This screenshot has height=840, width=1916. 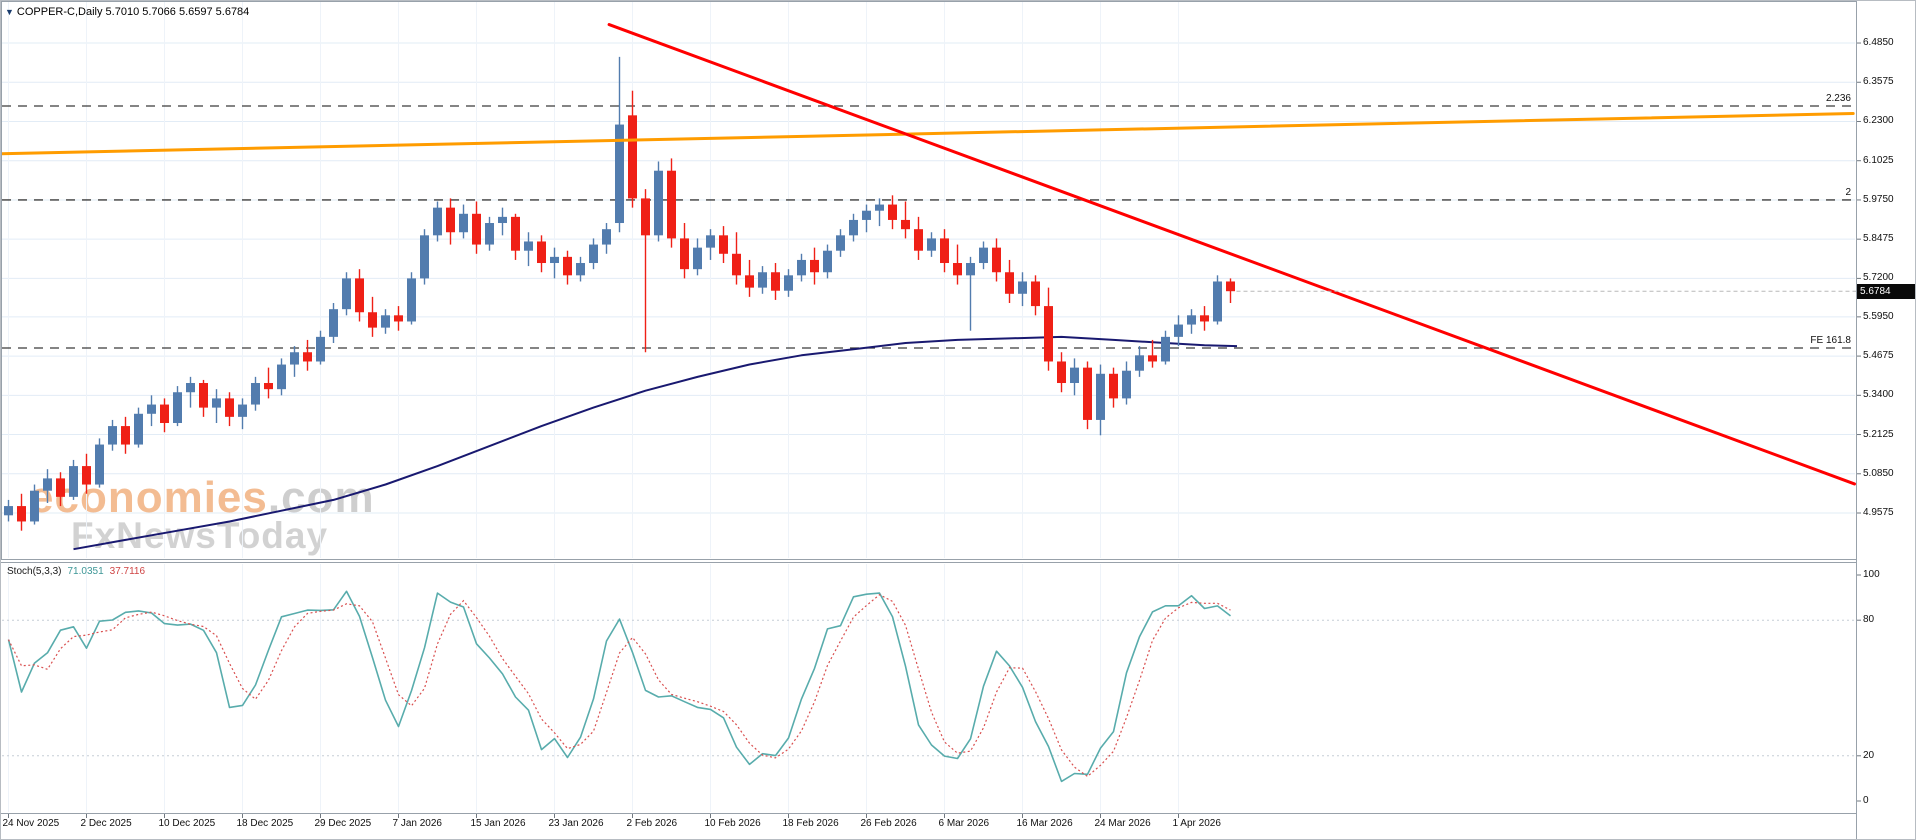 What do you see at coordinates (187, 823) in the screenshot?
I see `date-axis-label: 10 Dec 2025` at bounding box center [187, 823].